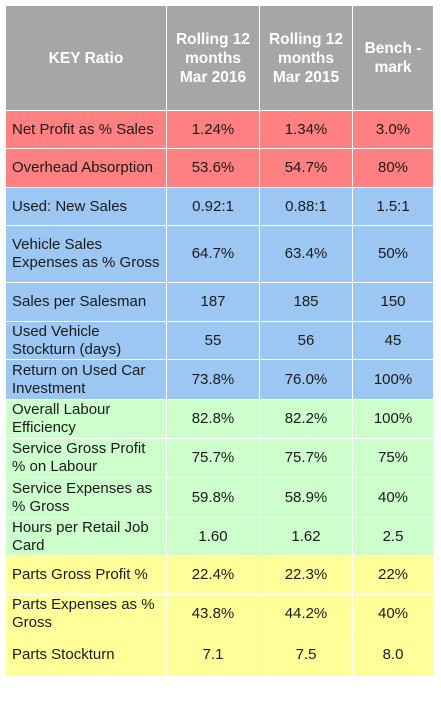 This screenshot has width=441, height=701. I want to click on benchmark-cell: 3.0%, so click(393, 129).